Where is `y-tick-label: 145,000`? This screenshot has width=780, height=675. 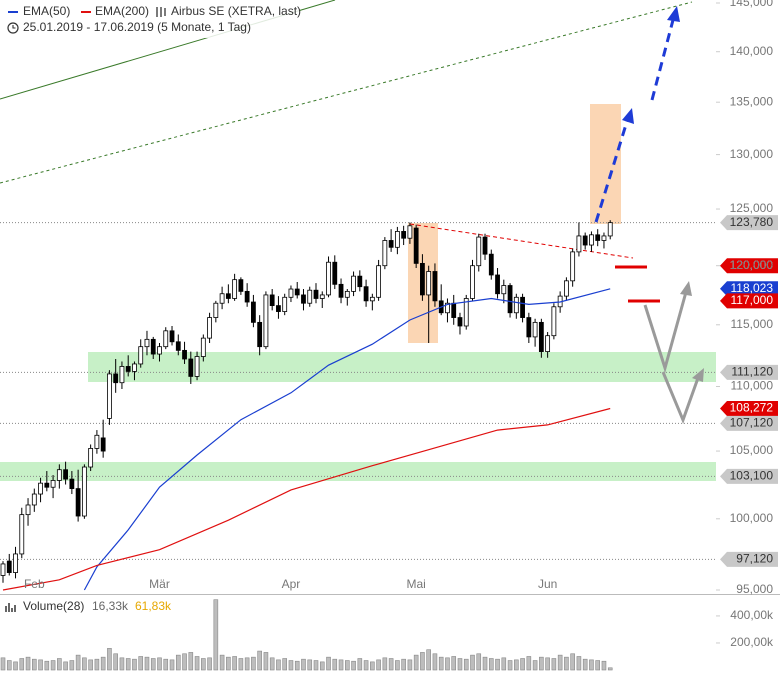
y-tick-label: 145,000 is located at coordinates (752, 4).